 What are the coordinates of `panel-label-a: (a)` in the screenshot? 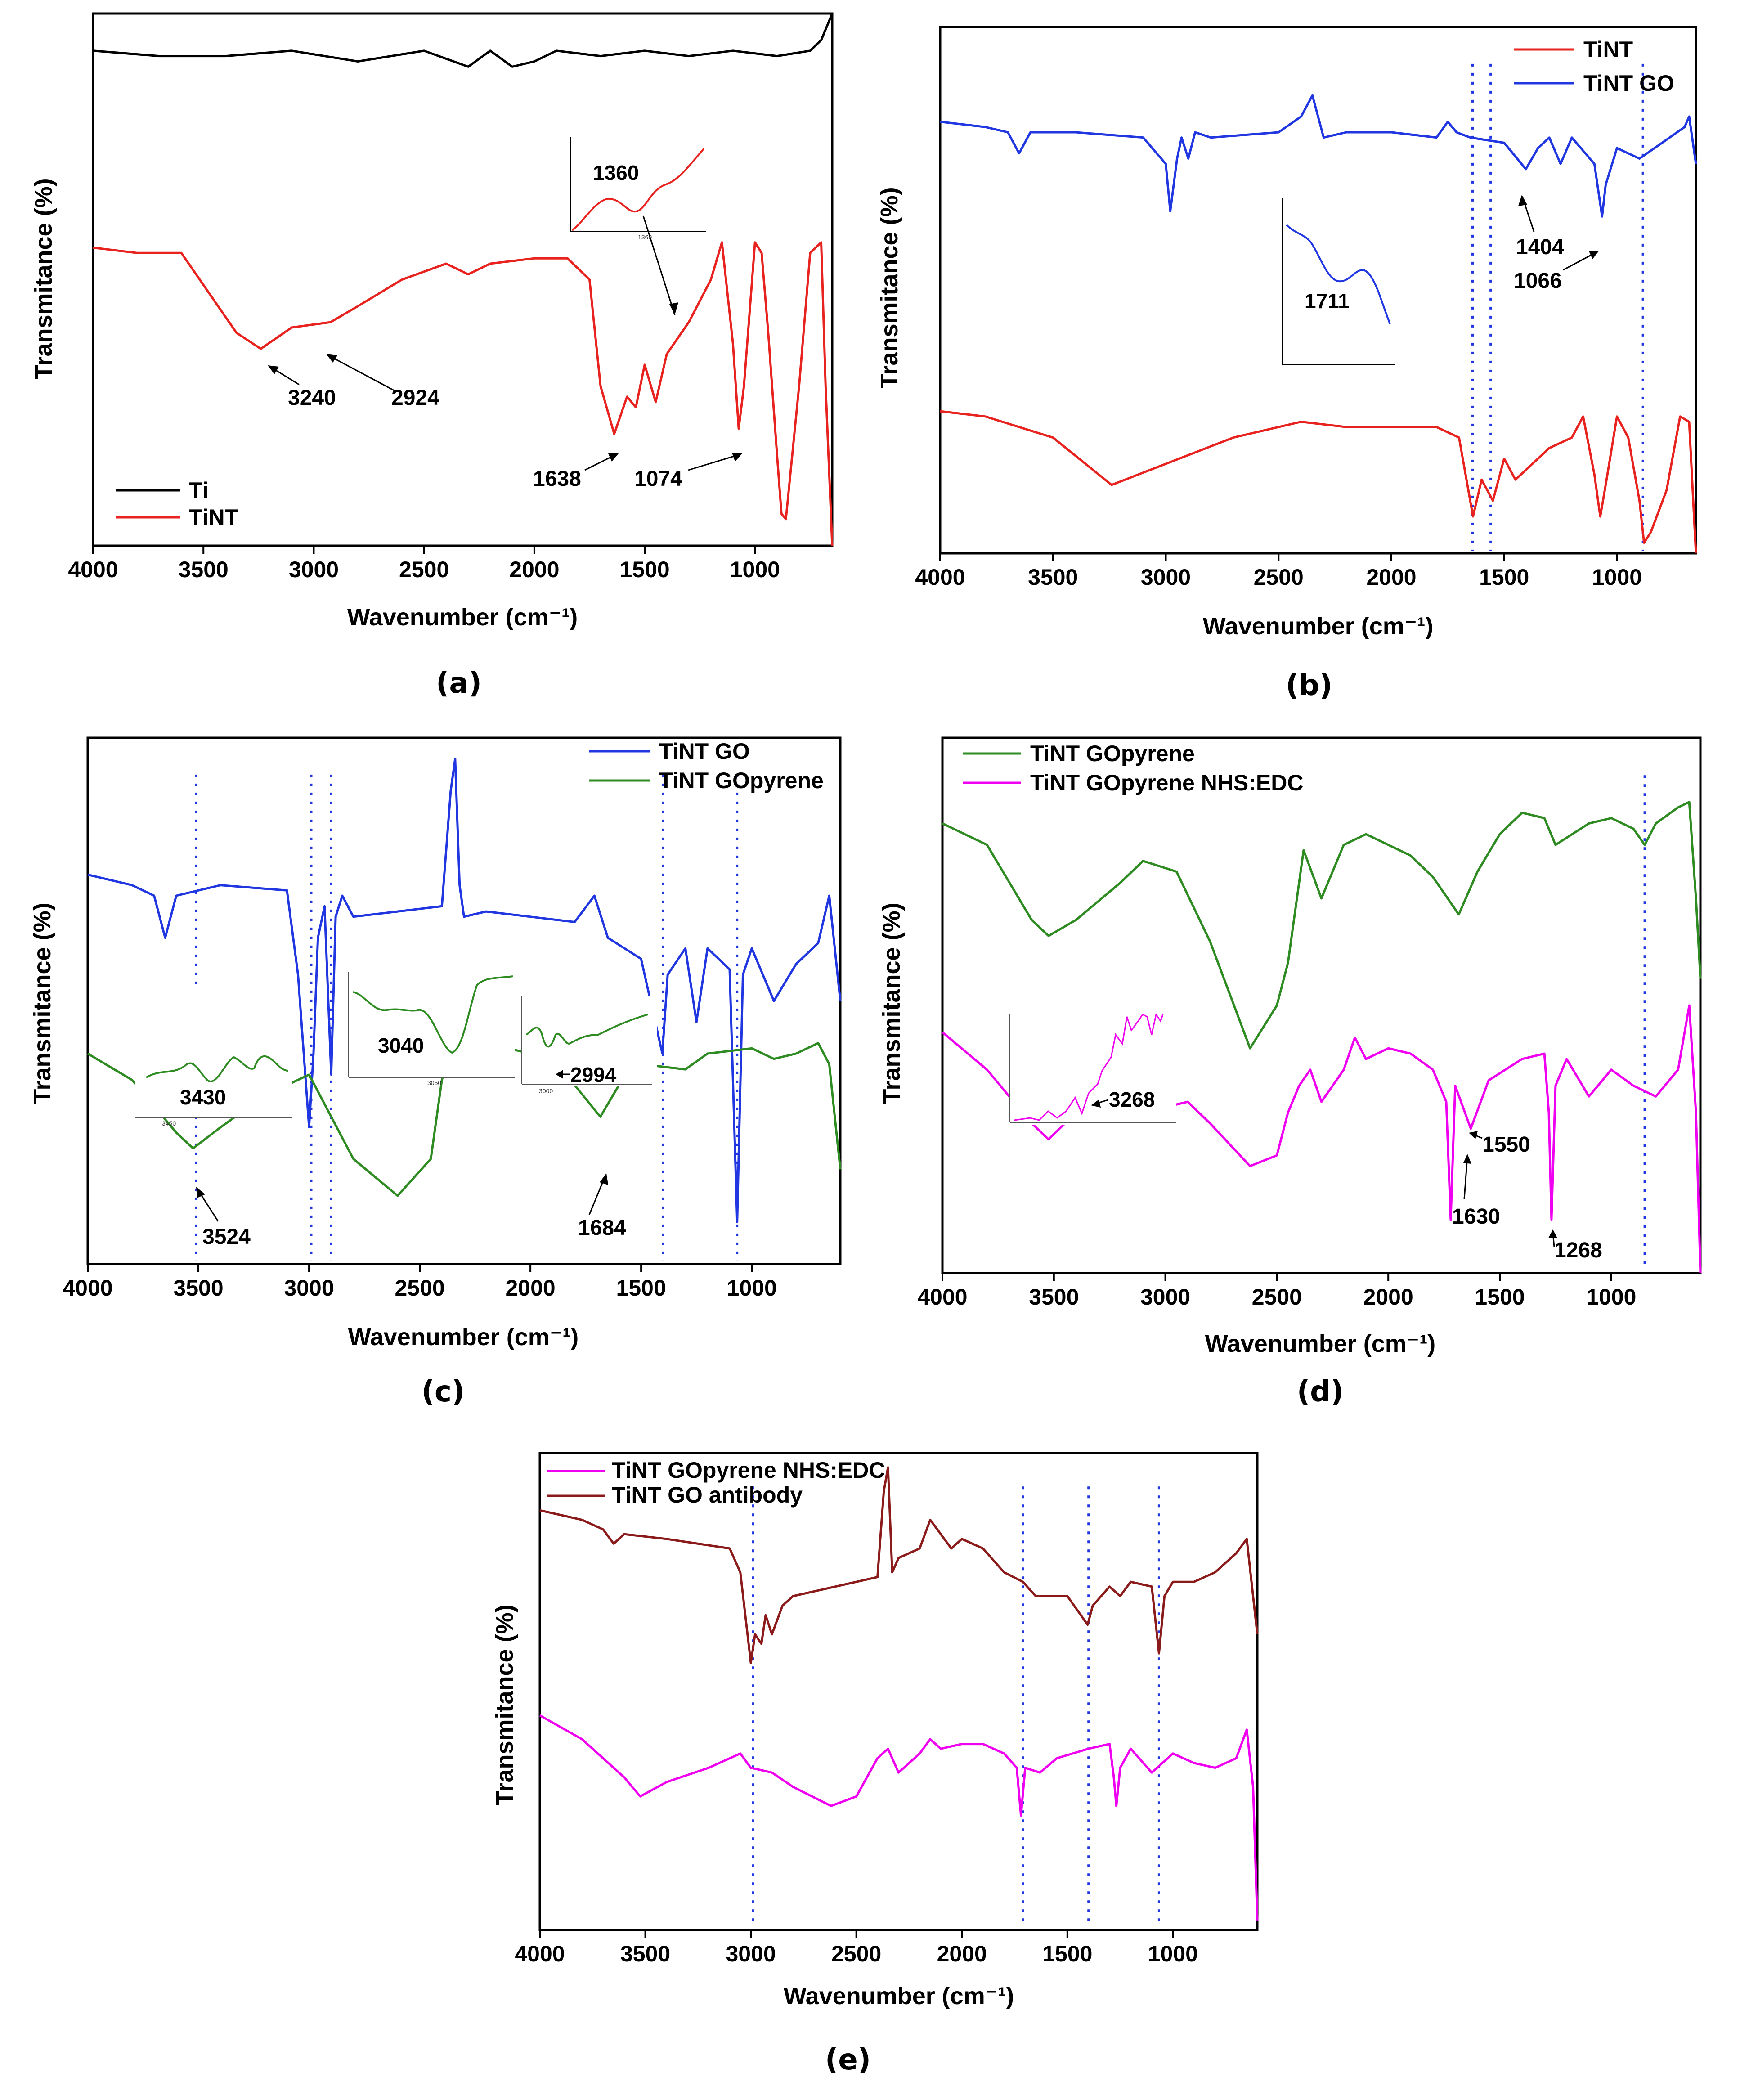 It's located at (459, 683).